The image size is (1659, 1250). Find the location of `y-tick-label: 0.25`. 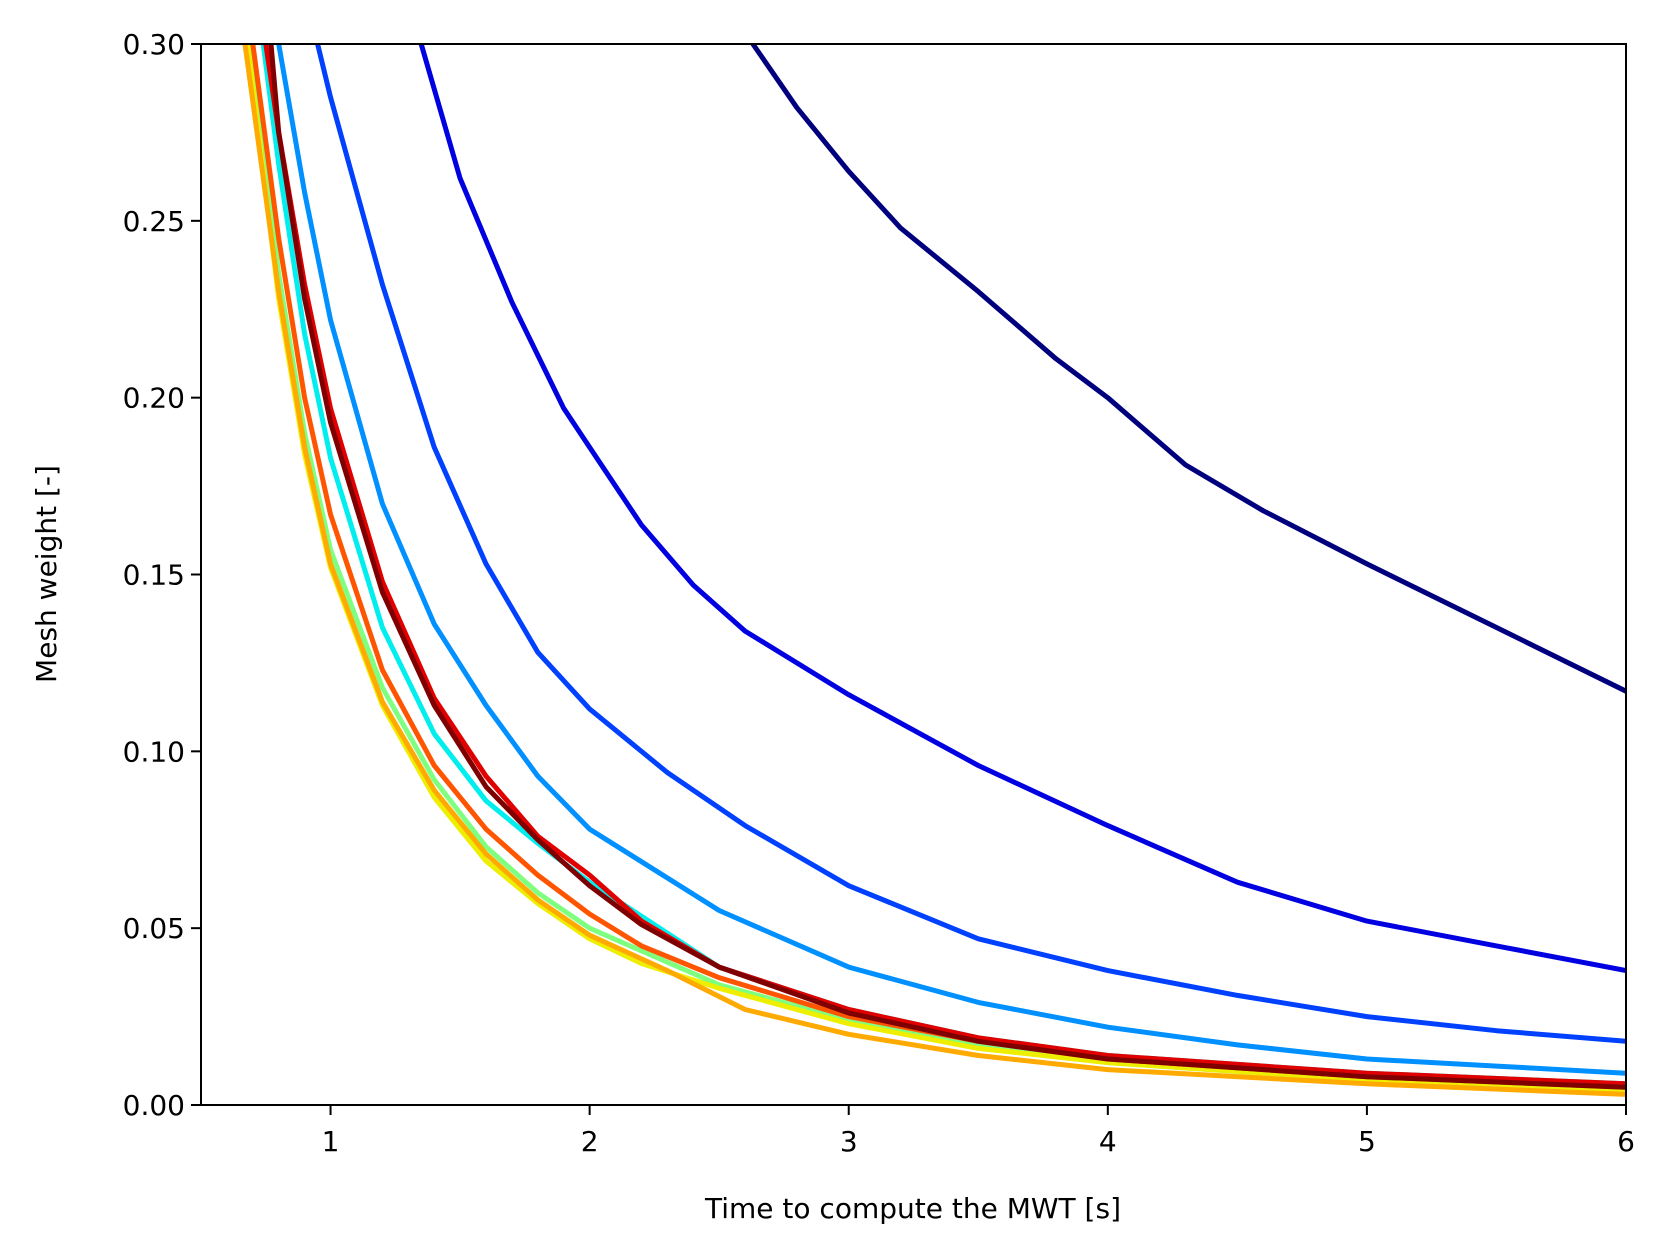

y-tick-label: 0.25 is located at coordinates (154, 221).